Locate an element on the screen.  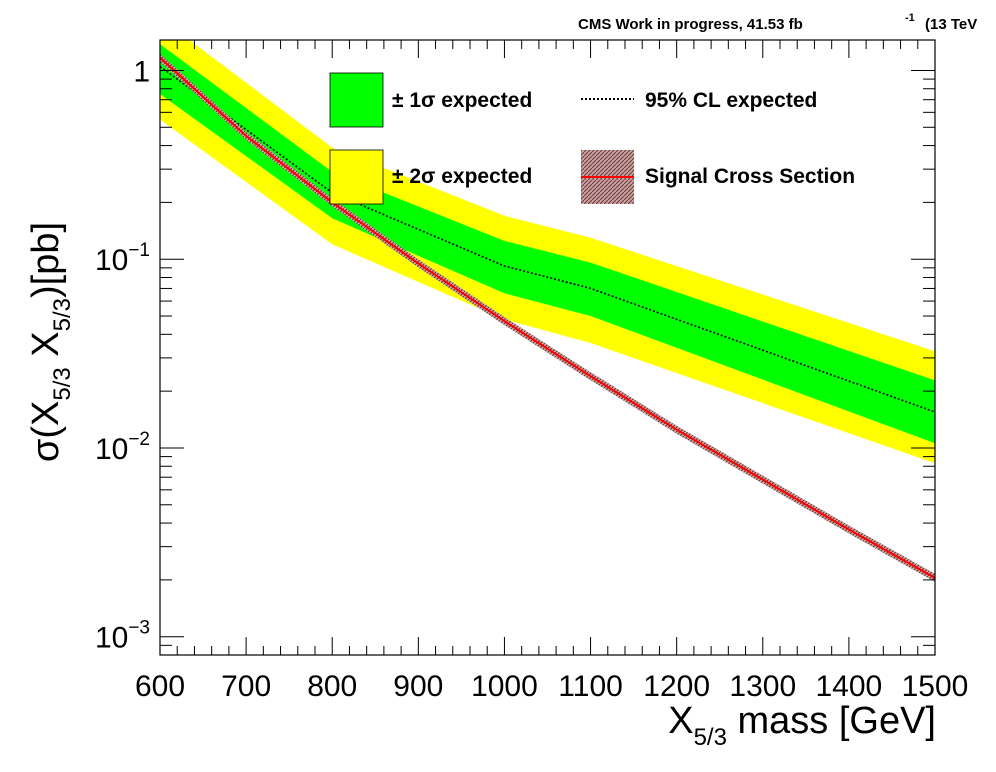
y-axis-title: σ(X5/3 X5/3)[pb] is located at coordinates (50, 342).